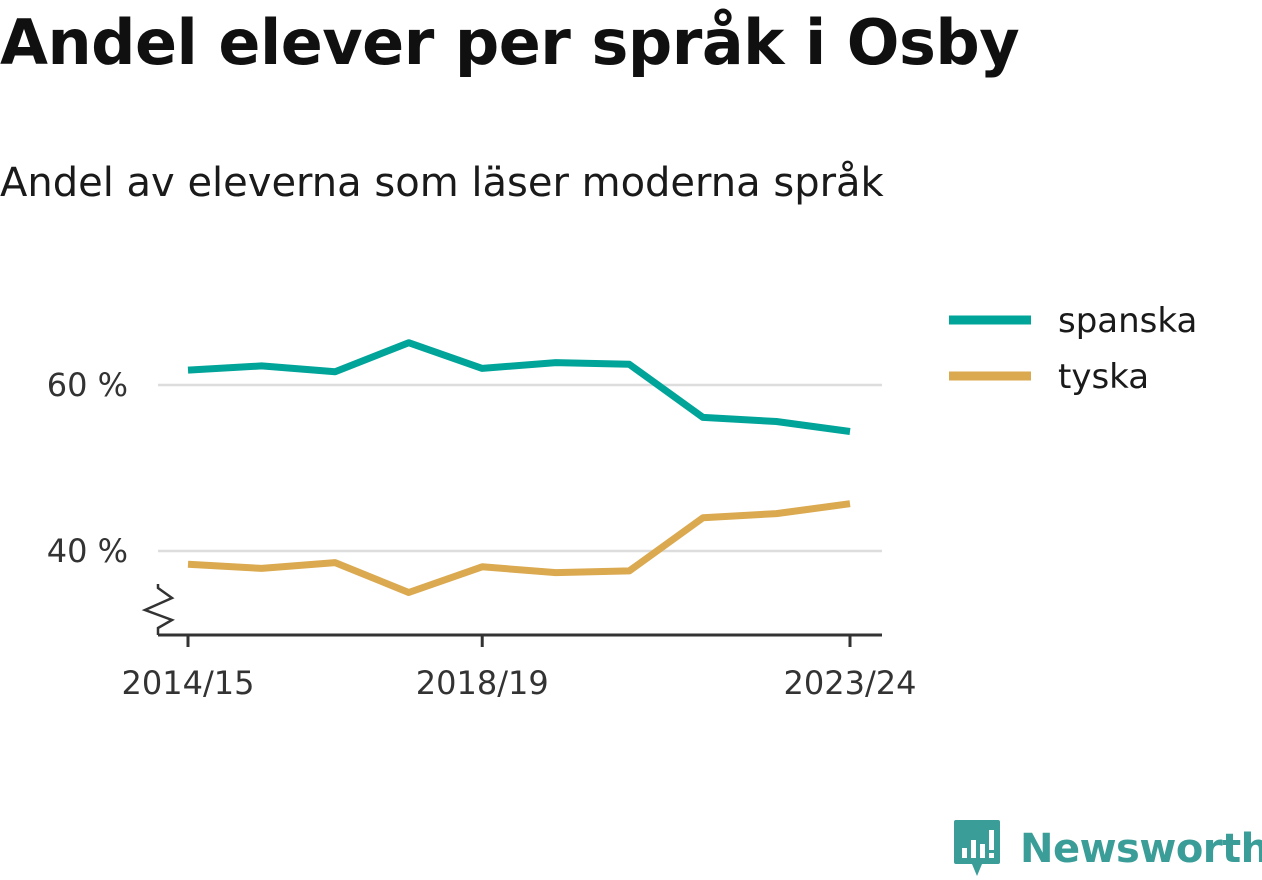 The height and width of the screenshot is (880, 1262). I want to click on series-line-tyska, so click(519, 548).